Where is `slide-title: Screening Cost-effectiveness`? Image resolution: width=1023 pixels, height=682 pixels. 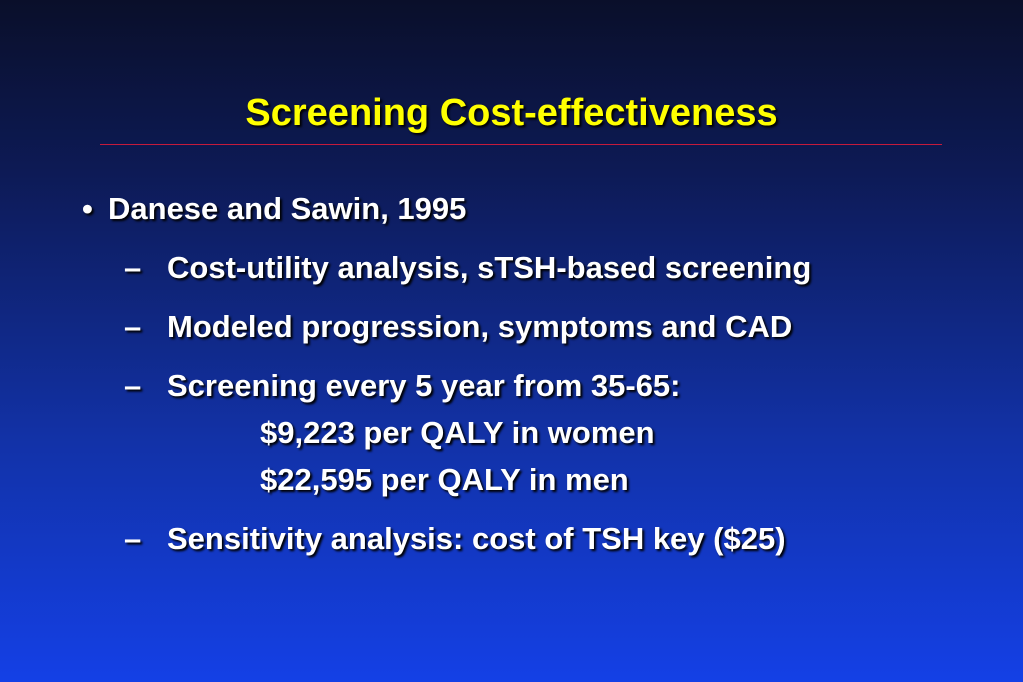
slide-title: Screening Cost-effectiveness is located at coordinates (511, 113).